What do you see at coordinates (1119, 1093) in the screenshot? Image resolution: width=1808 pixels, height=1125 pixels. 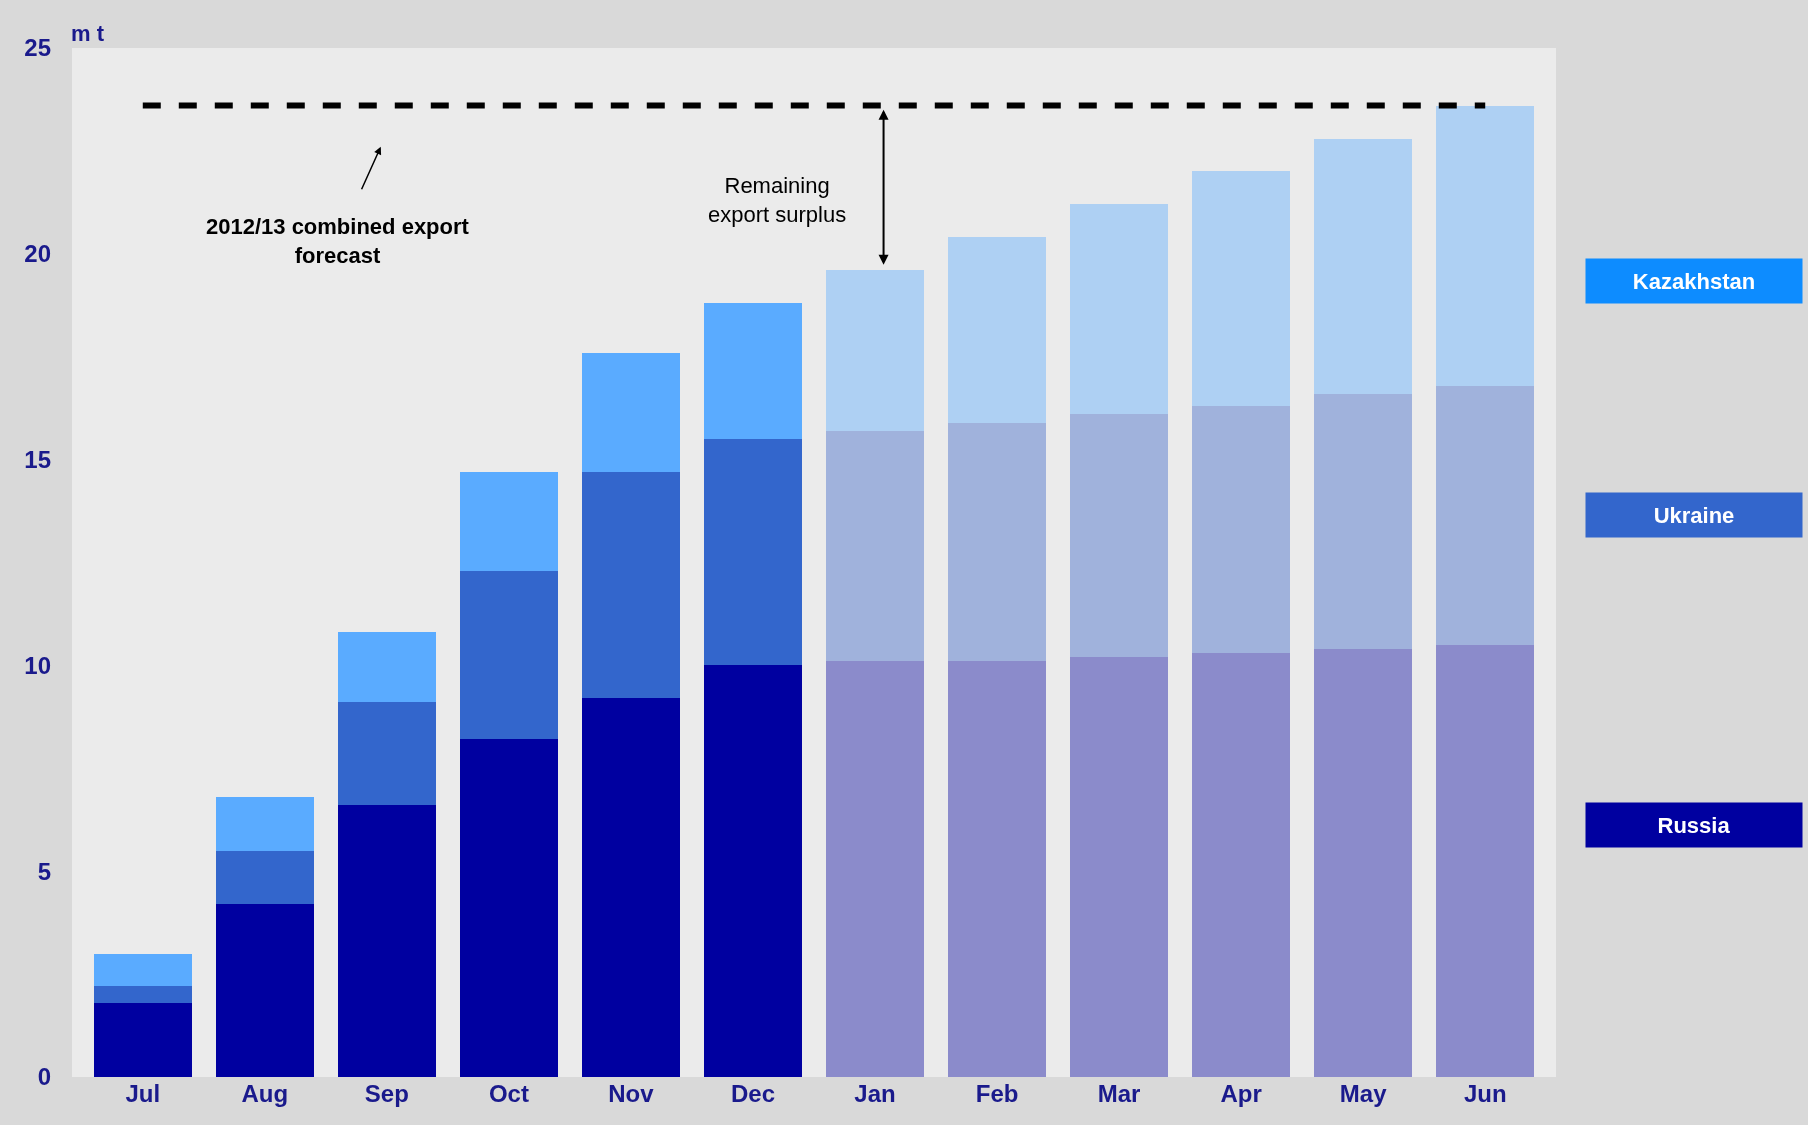 I see `x-tick-label: Mar` at bounding box center [1119, 1093].